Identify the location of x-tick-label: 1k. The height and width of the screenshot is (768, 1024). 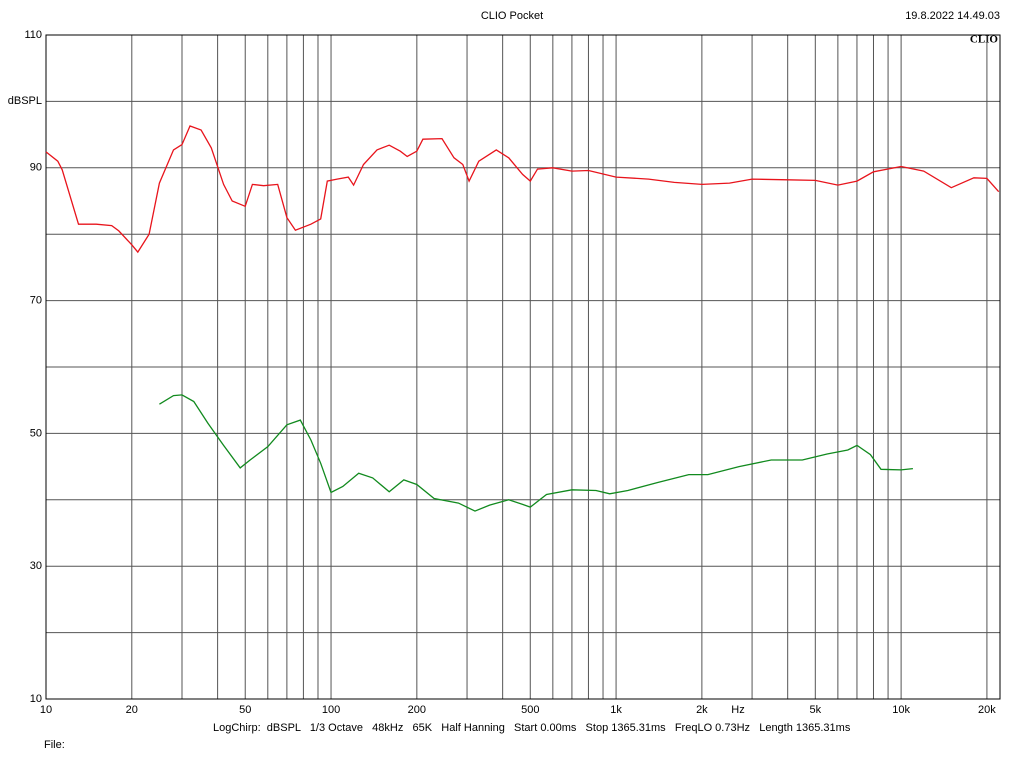
(616, 710).